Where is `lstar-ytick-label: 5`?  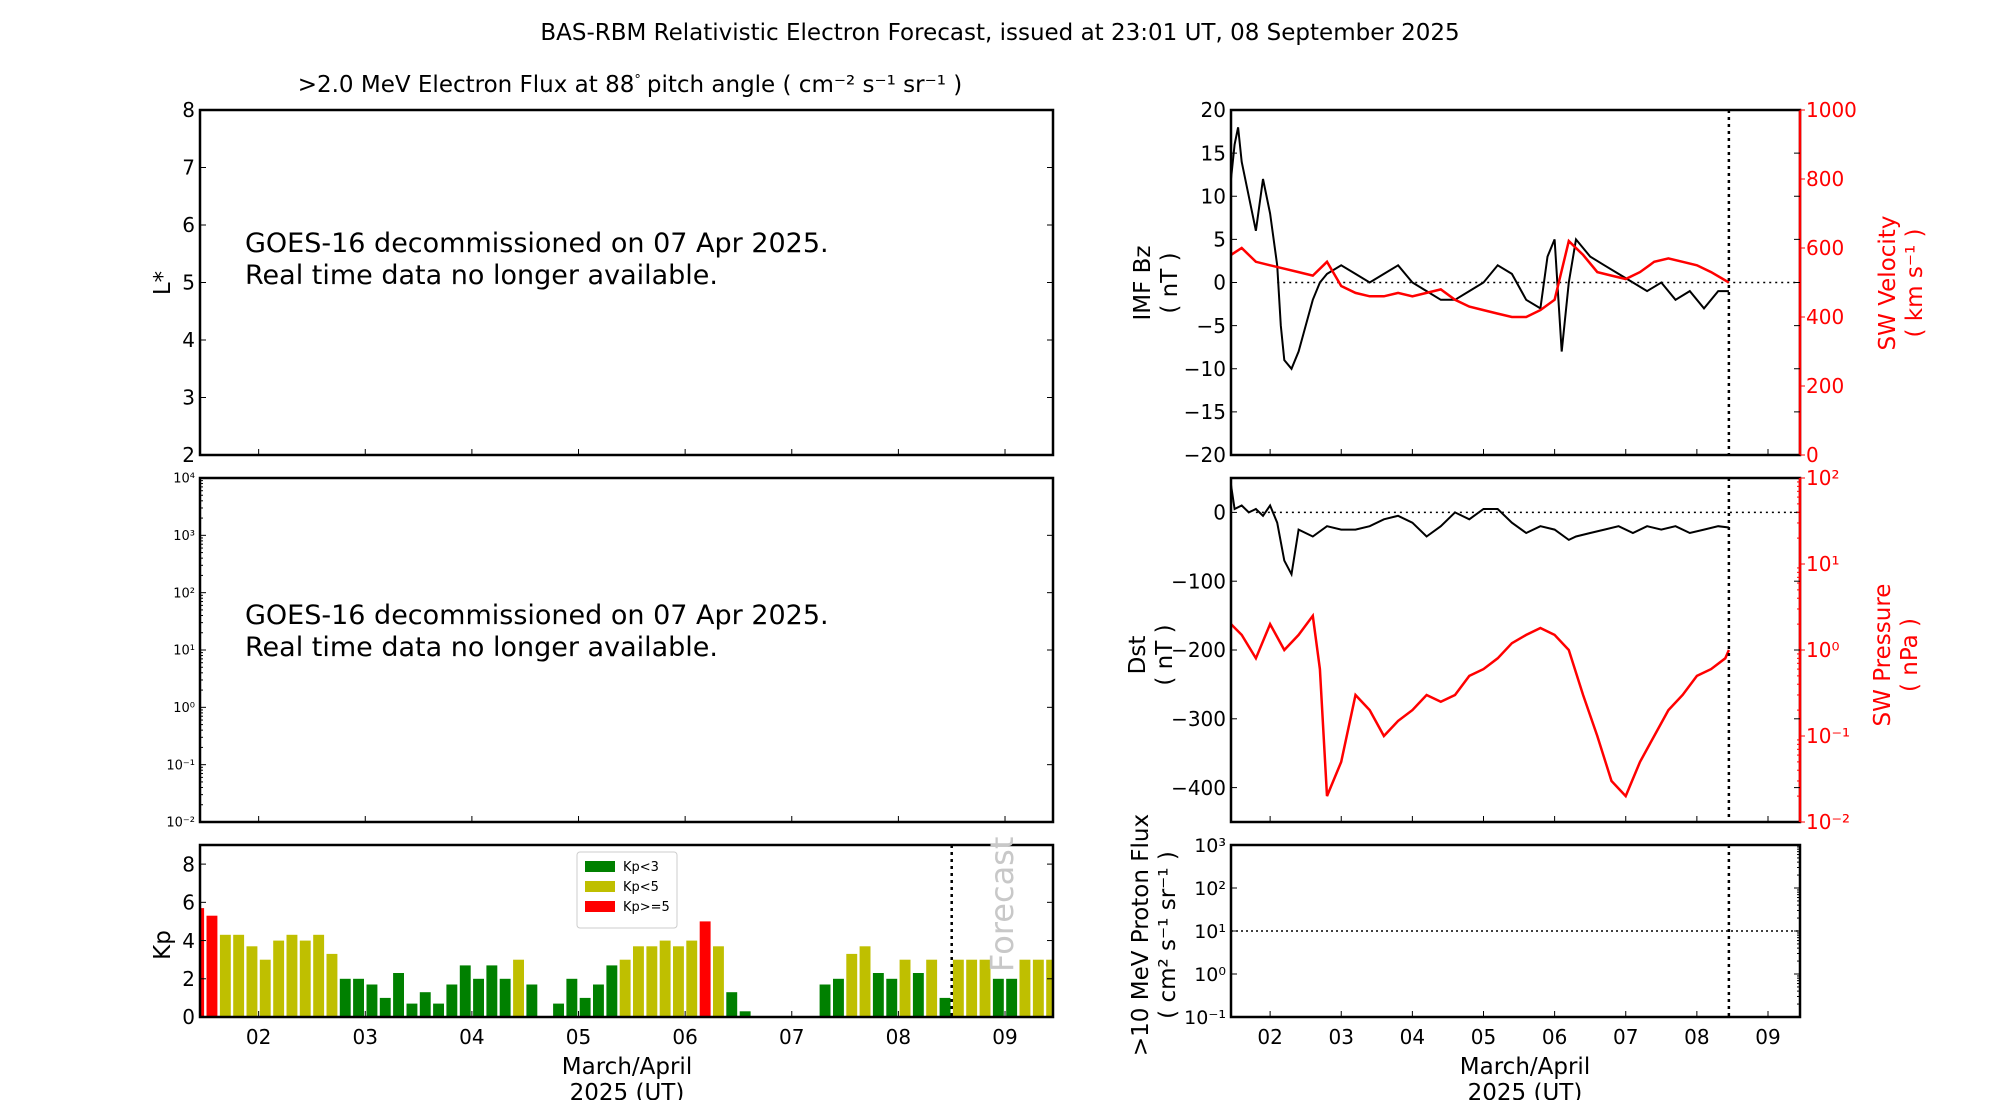 lstar-ytick-label: 5 is located at coordinates (188, 283).